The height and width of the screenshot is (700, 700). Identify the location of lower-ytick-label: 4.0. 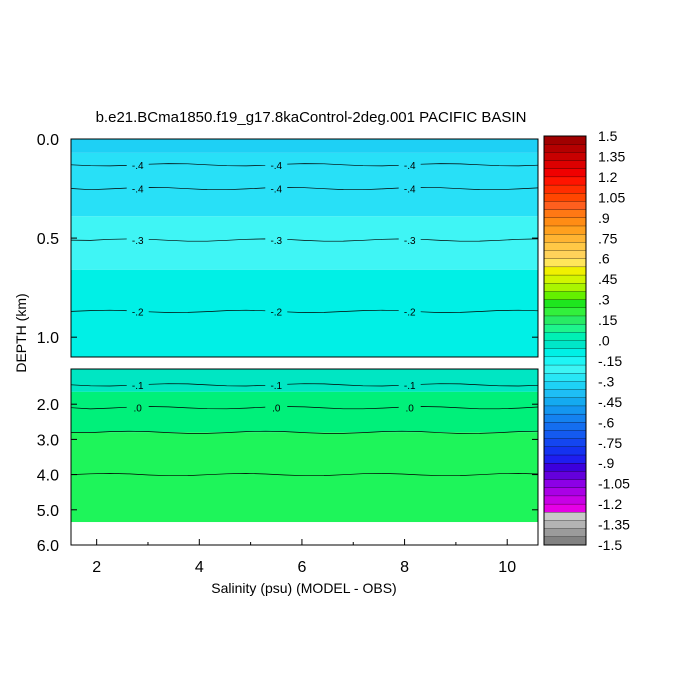
(48, 476).